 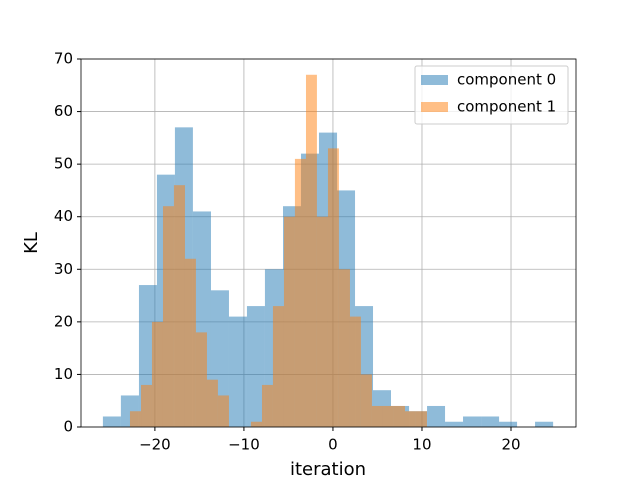 I want to click on y-tick-label: 0, so click(x=68, y=427).